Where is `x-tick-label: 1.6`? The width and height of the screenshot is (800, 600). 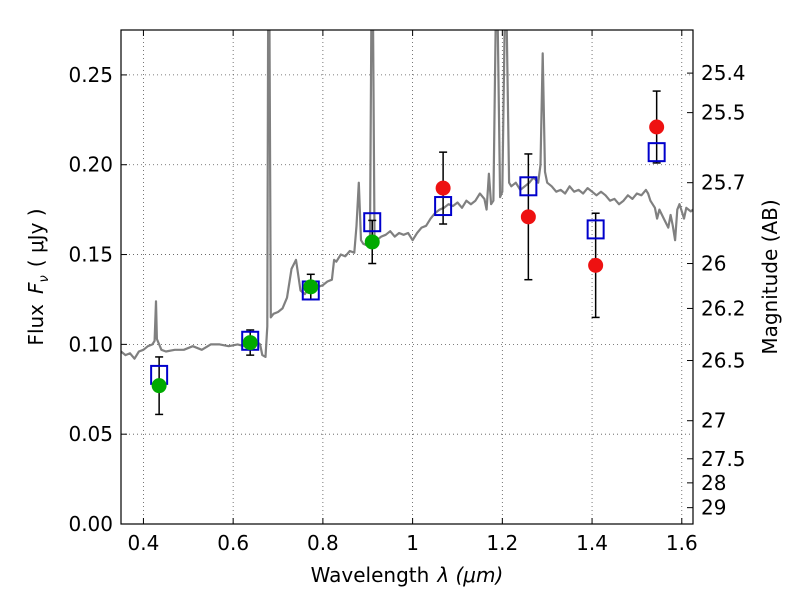
x-tick-label: 1.6 is located at coordinates (682, 543).